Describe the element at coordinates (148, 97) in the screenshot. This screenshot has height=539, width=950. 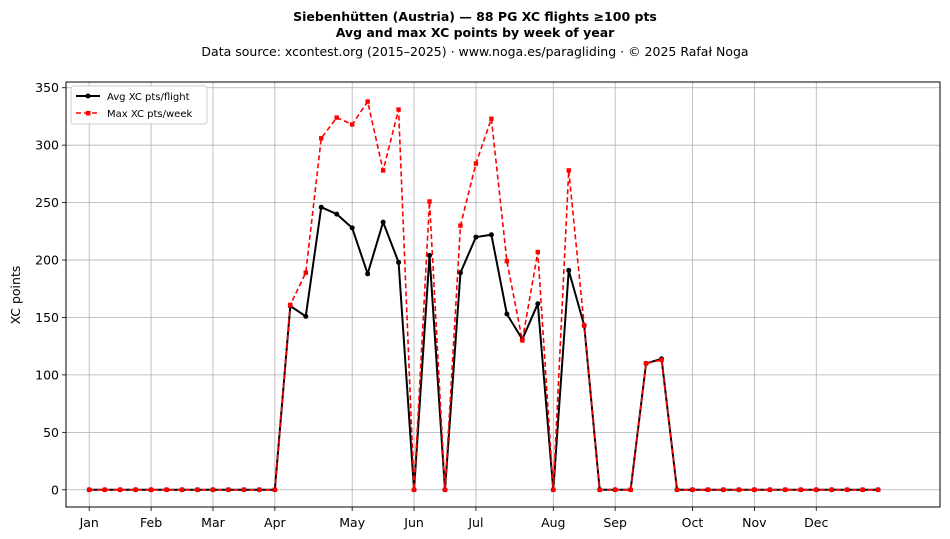
I see `legend-label-avg: Avg XC pts/flight` at that location.